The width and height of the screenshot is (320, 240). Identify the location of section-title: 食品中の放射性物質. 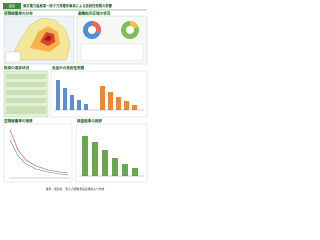
(68, 67).